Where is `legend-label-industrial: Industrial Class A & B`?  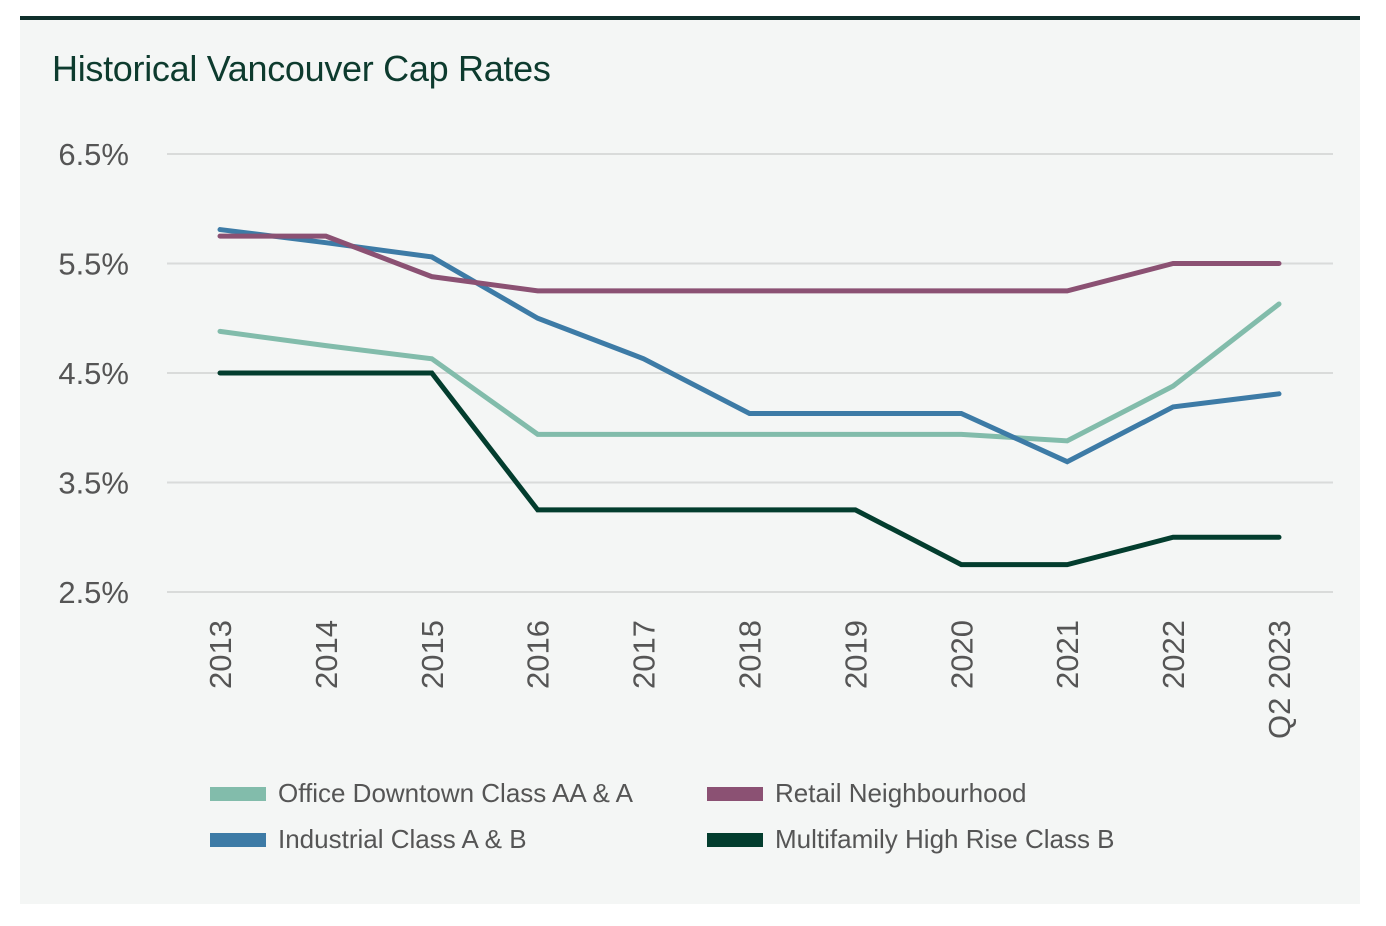
legend-label-industrial: Industrial Class A & B is located at coordinates (402, 839).